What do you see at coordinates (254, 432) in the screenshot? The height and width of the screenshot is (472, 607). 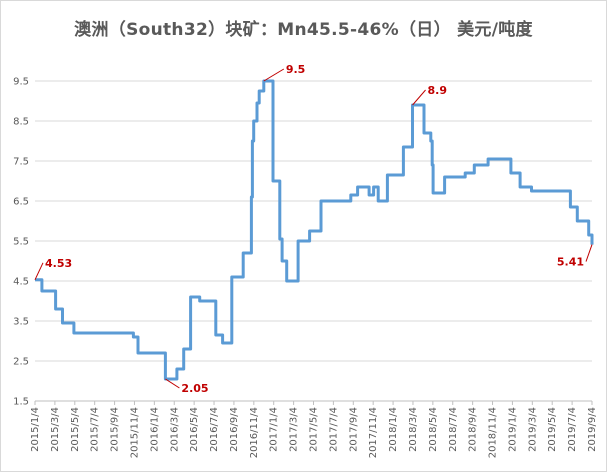 I see `x-tick-label: 2016/11/4` at bounding box center [254, 432].